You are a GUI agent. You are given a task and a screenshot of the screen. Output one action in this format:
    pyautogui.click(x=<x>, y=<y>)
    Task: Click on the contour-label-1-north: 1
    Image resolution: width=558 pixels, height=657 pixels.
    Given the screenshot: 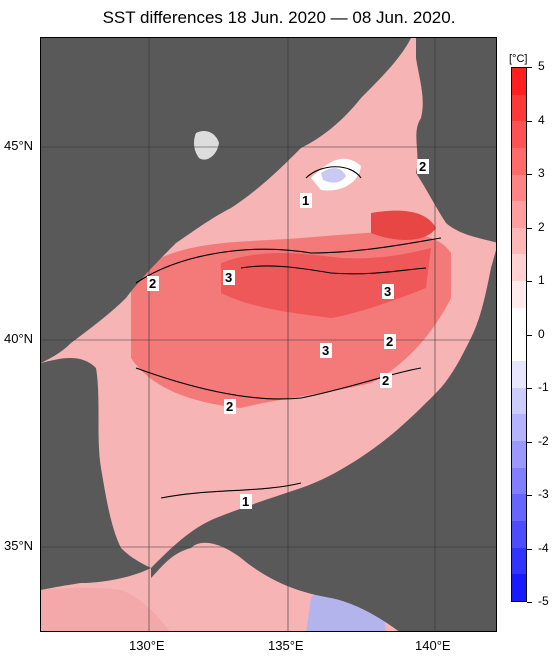 What is the action you would take?
    pyautogui.click(x=305, y=200)
    